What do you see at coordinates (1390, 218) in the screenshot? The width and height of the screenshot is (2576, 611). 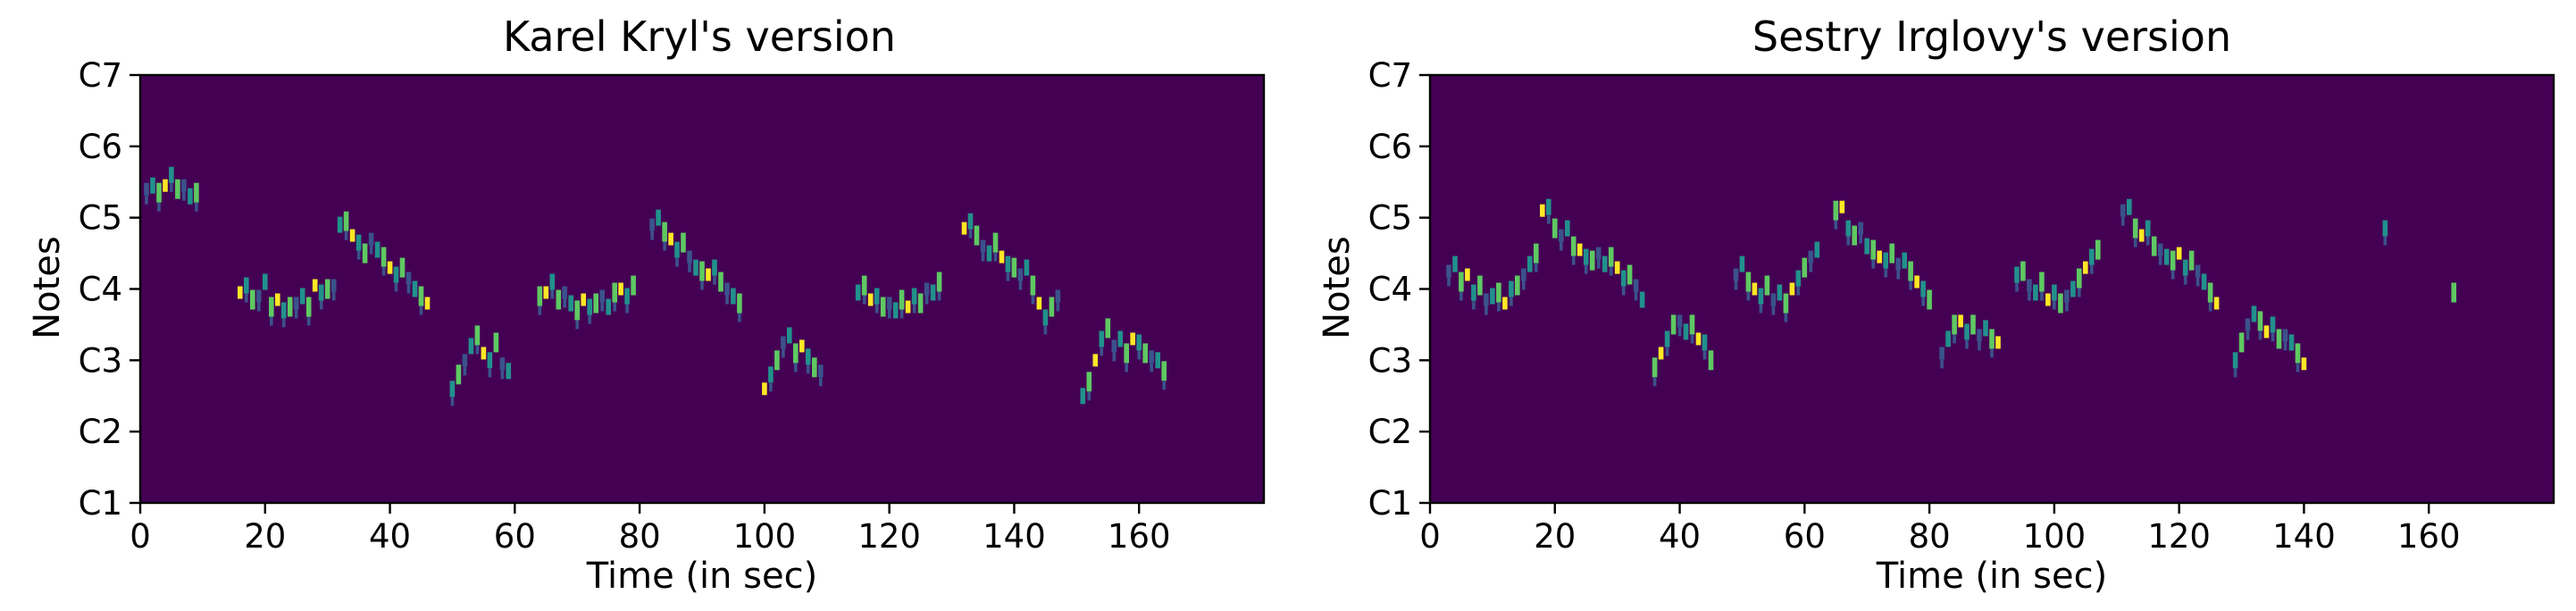 I see `y-tick-label: C5` at bounding box center [1390, 218].